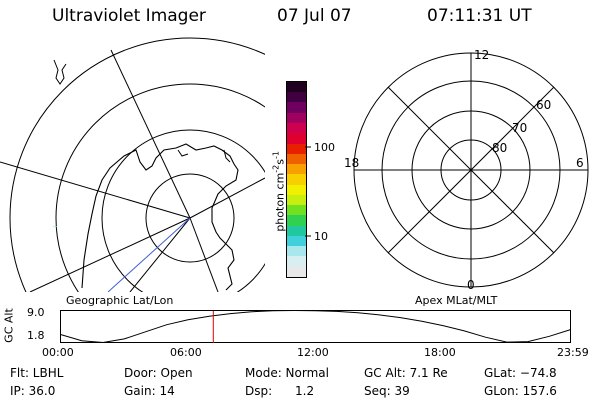 The image size is (600, 400). What do you see at coordinates (36, 335) in the screenshot?
I see `strip-ymin: 1.8` at bounding box center [36, 335].